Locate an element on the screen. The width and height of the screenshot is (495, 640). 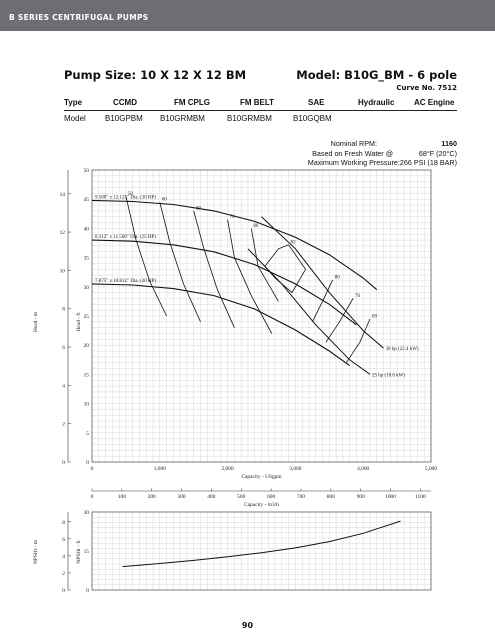
head-ft-axis-label: Head - ft is located at coordinates (78, 322).